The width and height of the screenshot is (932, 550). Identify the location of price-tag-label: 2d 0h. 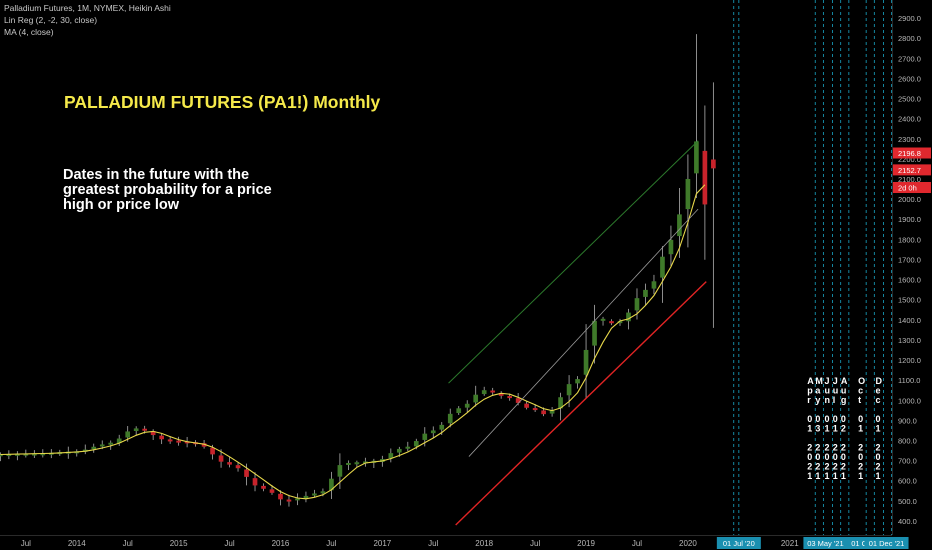
(907, 188).